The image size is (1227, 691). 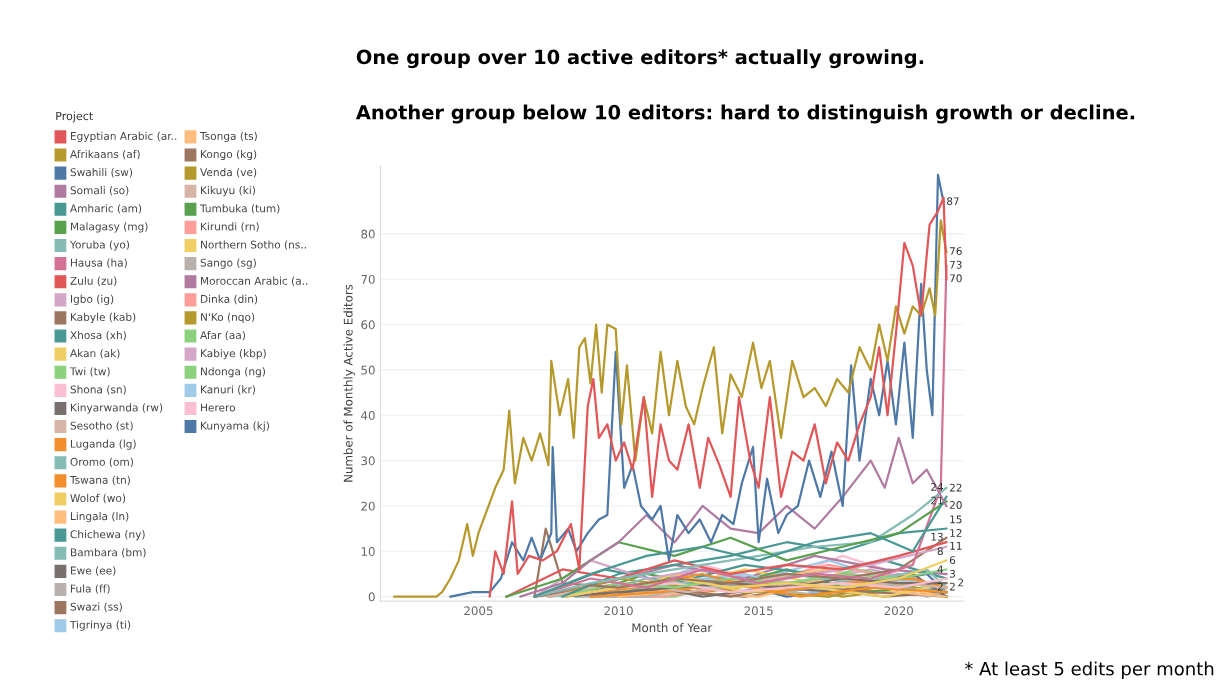 What do you see at coordinates (937, 536) in the screenshot?
I see `data-label: 13` at bounding box center [937, 536].